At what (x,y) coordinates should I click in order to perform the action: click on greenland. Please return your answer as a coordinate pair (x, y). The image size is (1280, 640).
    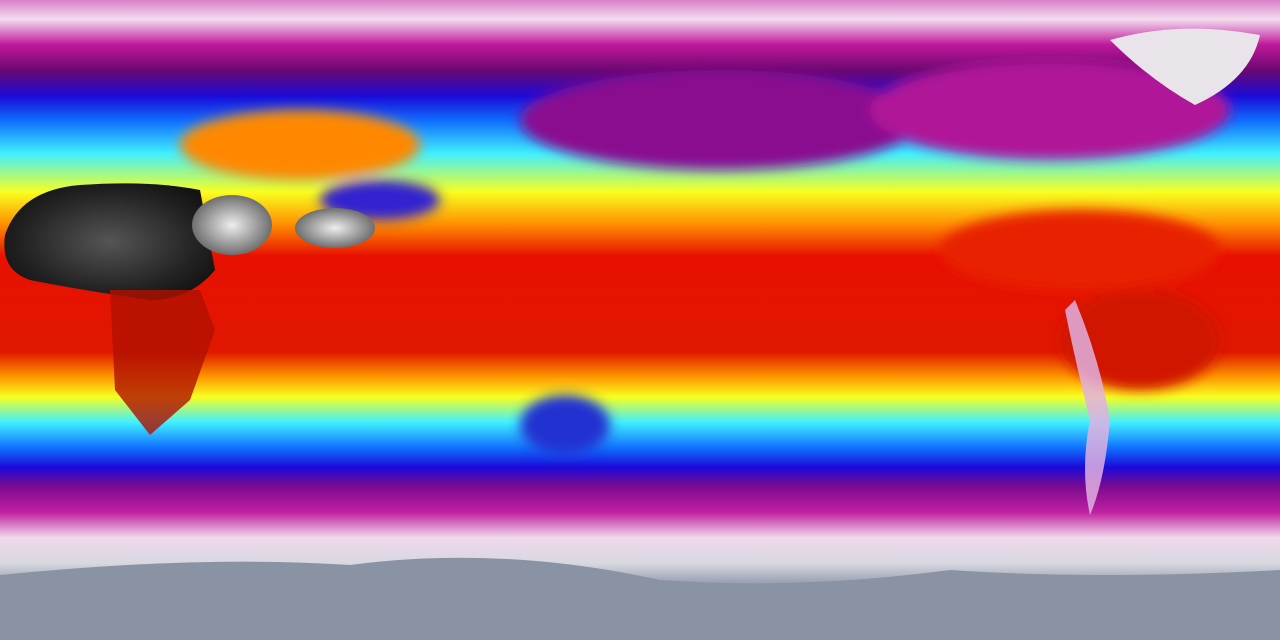
    Looking at the image, I should click on (1185, 67).